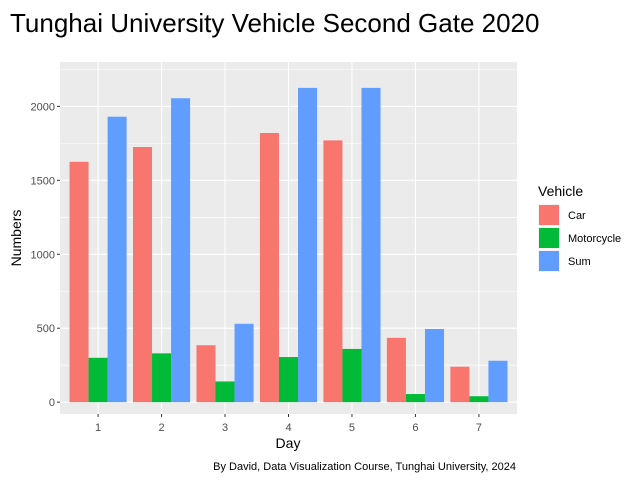  Describe the element at coordinates (415, 428) in the screenshot. I see `x-tick-label: 6` at that location.